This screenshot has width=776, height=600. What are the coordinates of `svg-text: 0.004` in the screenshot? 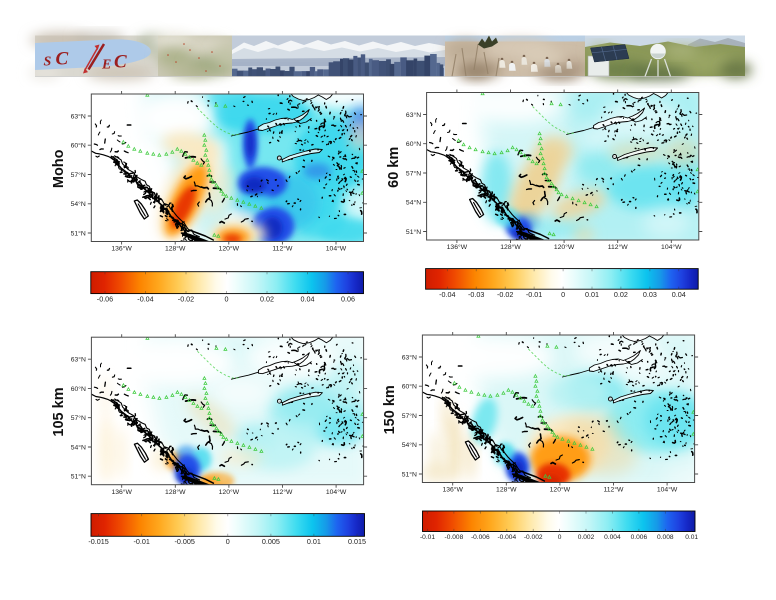 It's located at (612, 537).